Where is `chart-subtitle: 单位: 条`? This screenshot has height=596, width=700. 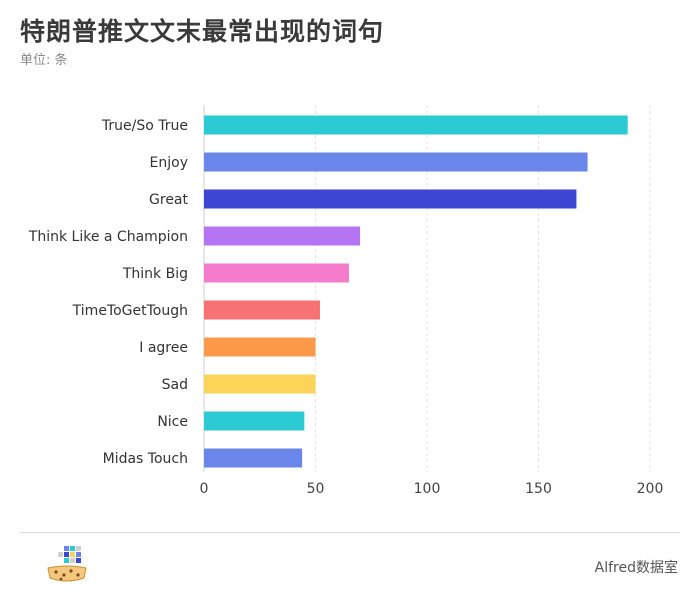
chart-subtitle: 单位: 条 is located at coordinates (44, 60).